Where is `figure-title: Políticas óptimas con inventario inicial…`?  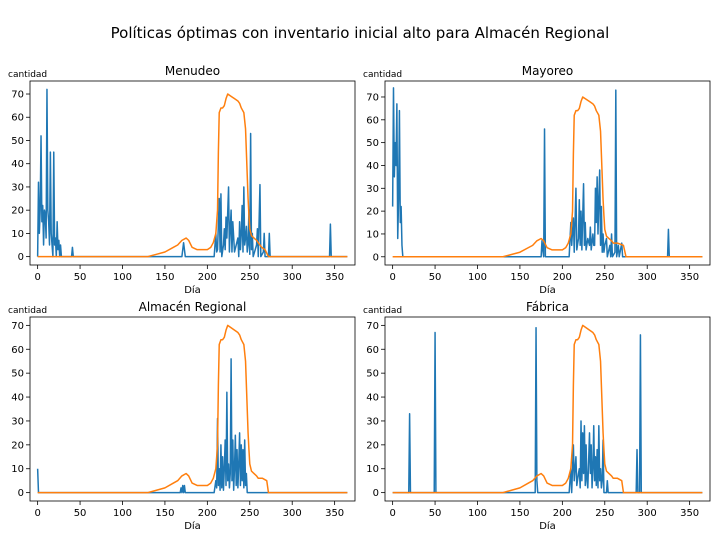
figure-title: Políticas óptimas con inventario inicial… is located at coordinates (360, 33).